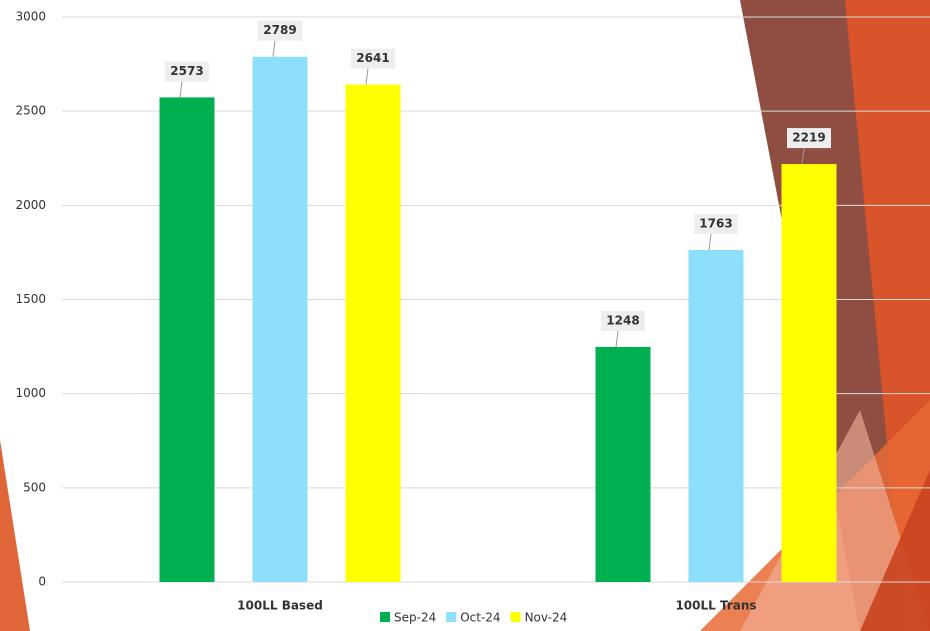 Image resolution: width=930 pixels, height=631 pixels. What do you see at coordinates (546, 618) in the screenshot?
I see `legend-label: Nov-24` at bounding box center [546, 618].